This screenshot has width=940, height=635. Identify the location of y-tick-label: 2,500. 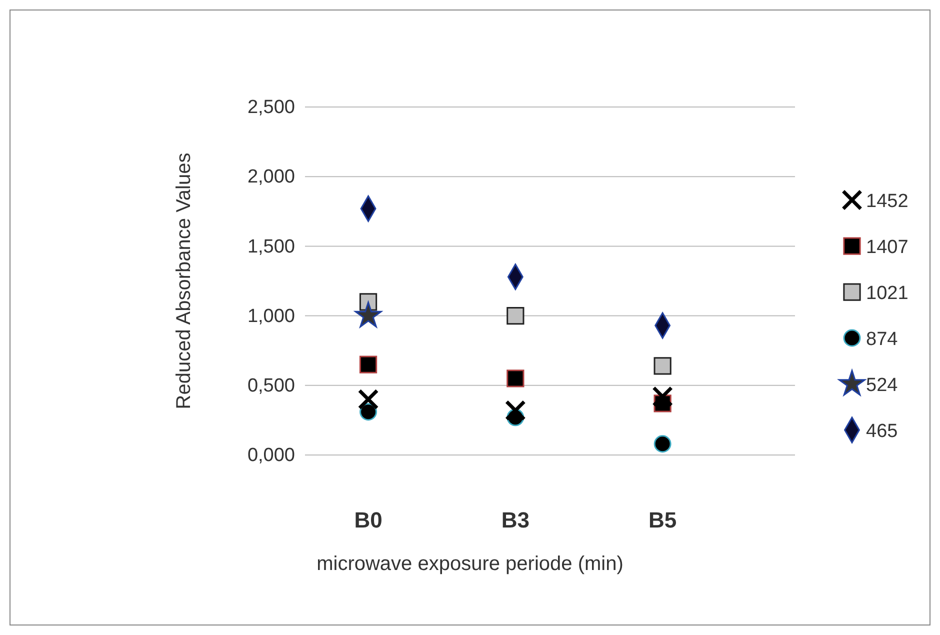
(271, 107).